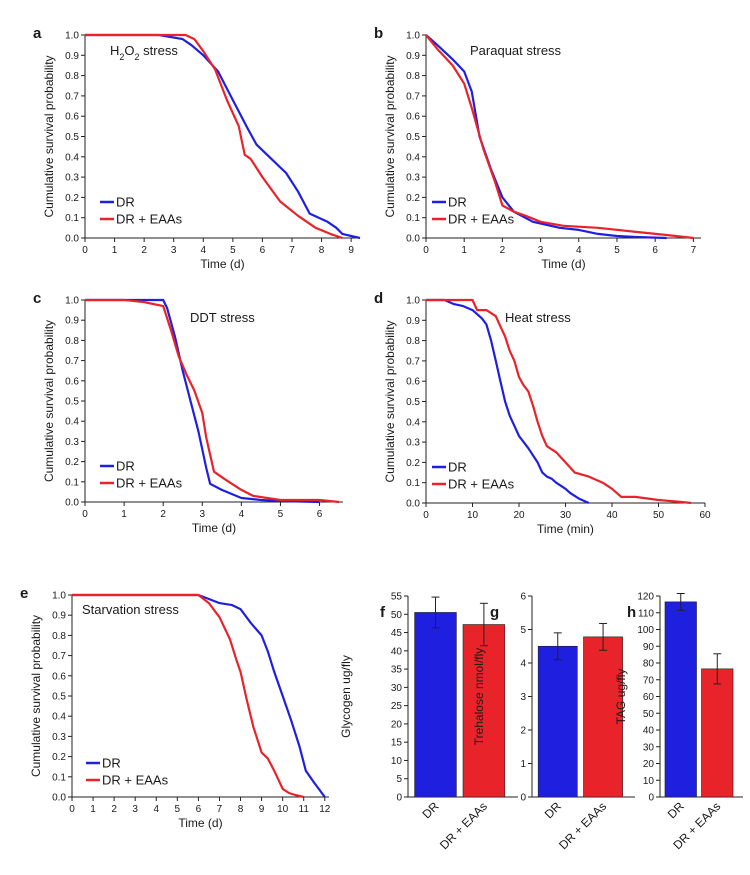  Describe the element at coordinates (463, 825) in the screenshot. I see `category-label: DR + EAAs` at that location.